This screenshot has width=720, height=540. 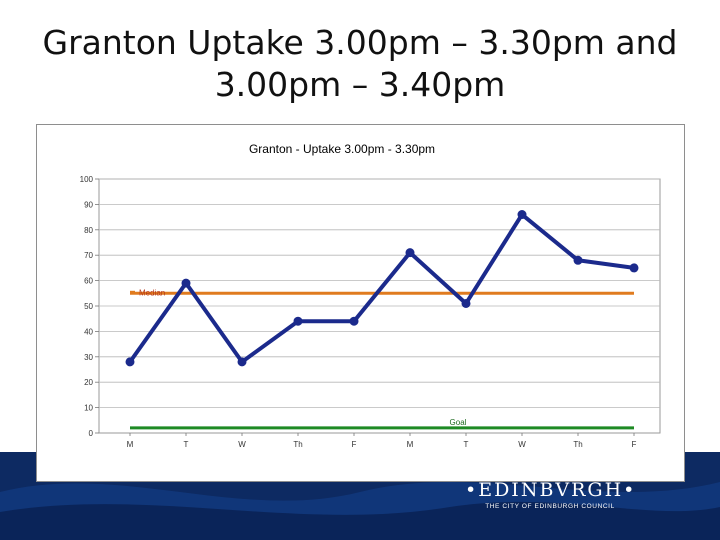 I want to click on logo-subtitle: THE CITY OF EDINBURGH COUNCIL, so click(x=550, y=506).